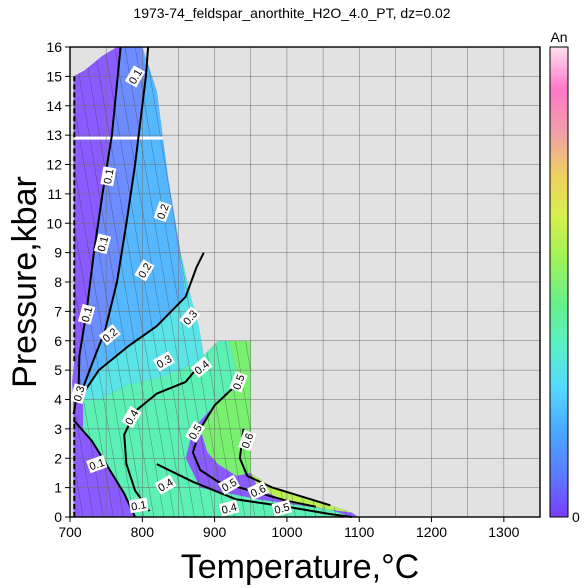 The height and width of the screenshot is (587, 585). I want to click on contour-label: 0.2, so click(162, 211).